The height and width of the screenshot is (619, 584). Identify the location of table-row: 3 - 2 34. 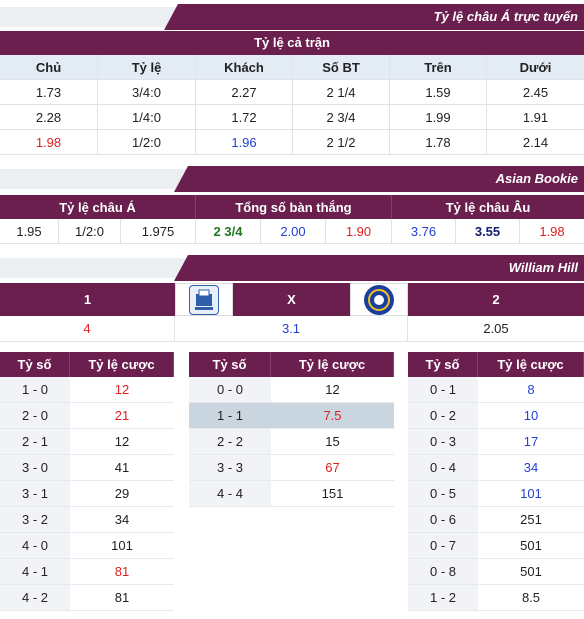
(87, 520).